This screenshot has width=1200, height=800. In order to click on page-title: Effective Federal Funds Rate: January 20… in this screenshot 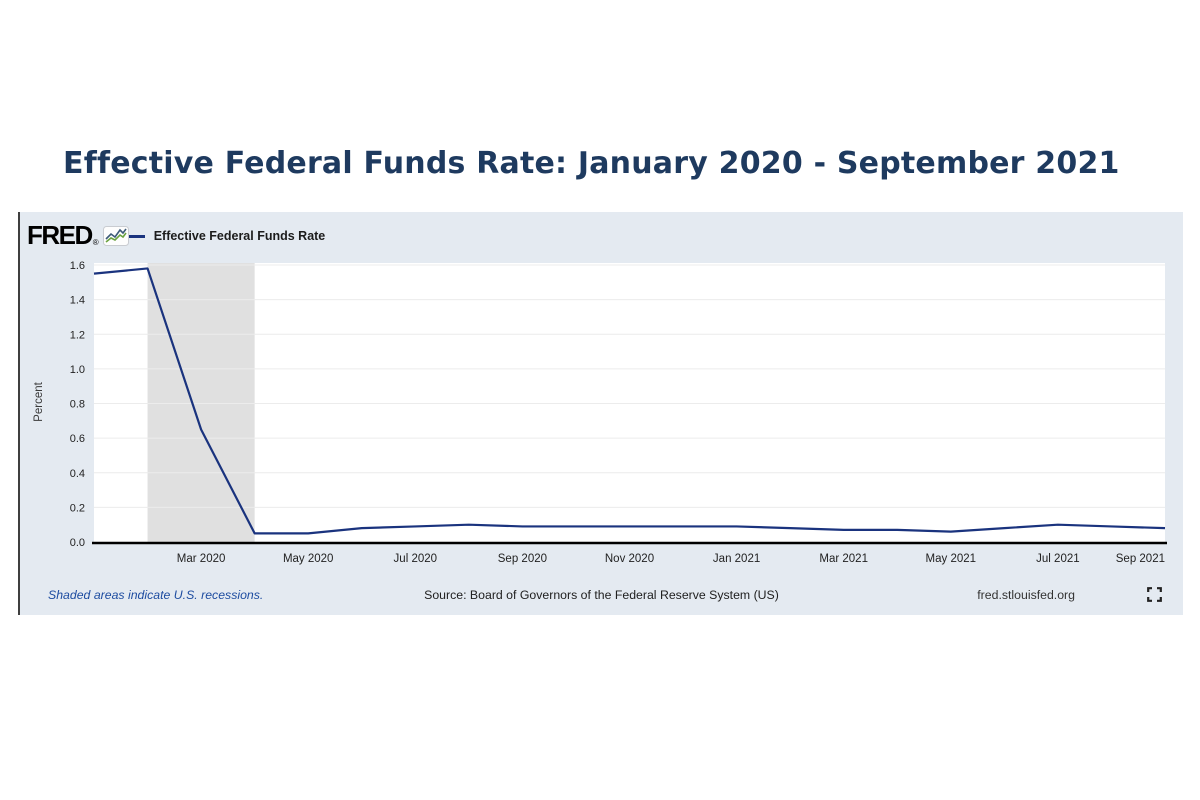, I will do `click(591, 163)`.